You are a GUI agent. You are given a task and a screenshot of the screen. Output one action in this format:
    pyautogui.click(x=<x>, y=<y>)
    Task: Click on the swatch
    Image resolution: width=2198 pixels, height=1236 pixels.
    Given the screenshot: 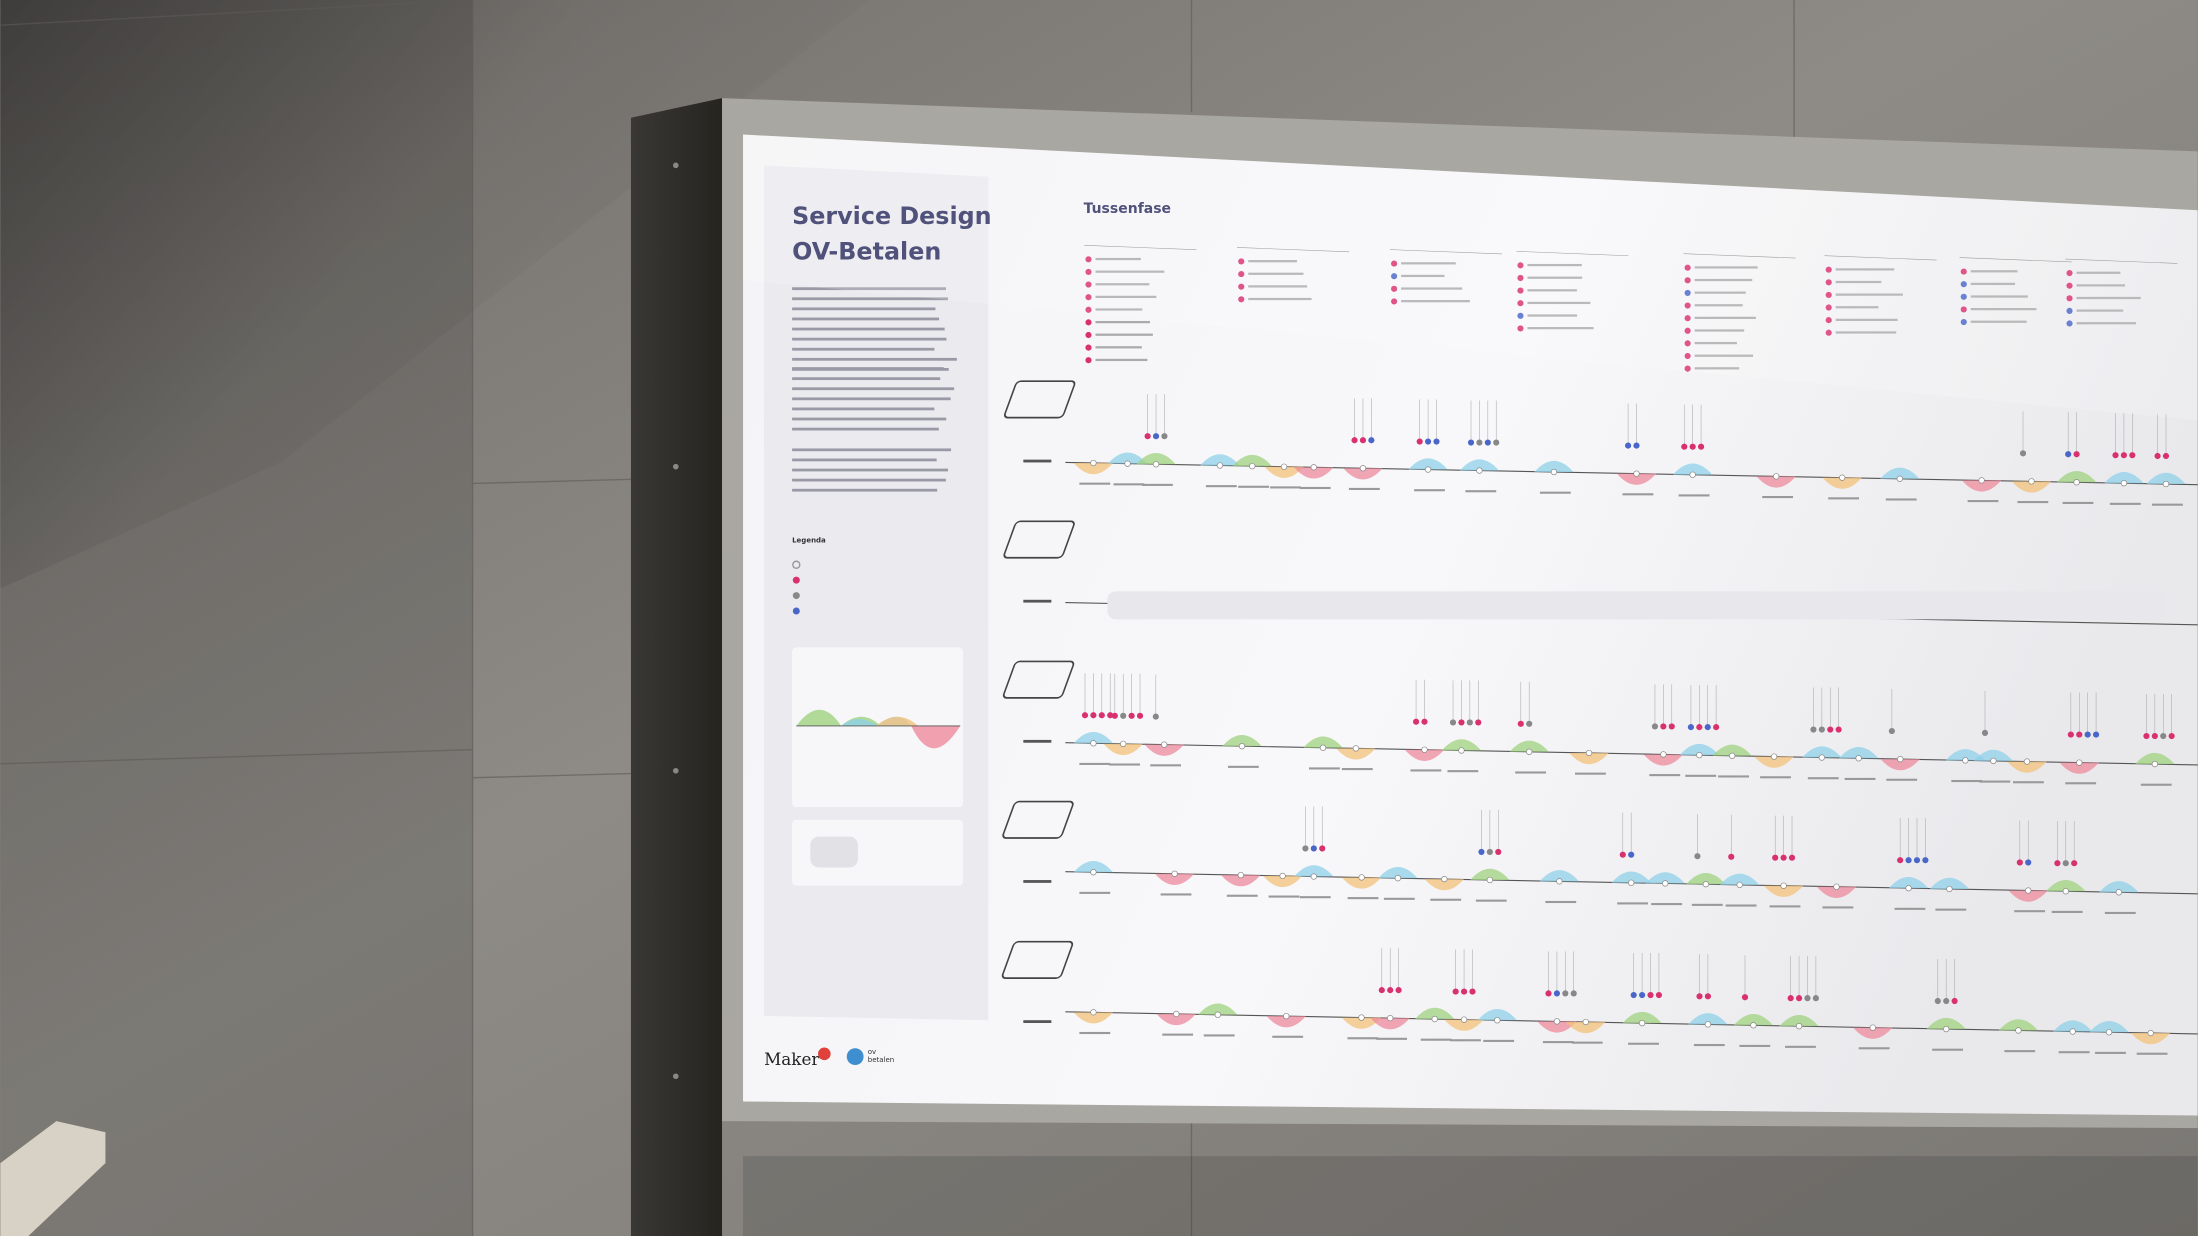 What is the action you would take?
    pyautogui.click(x=834, y=852)
    